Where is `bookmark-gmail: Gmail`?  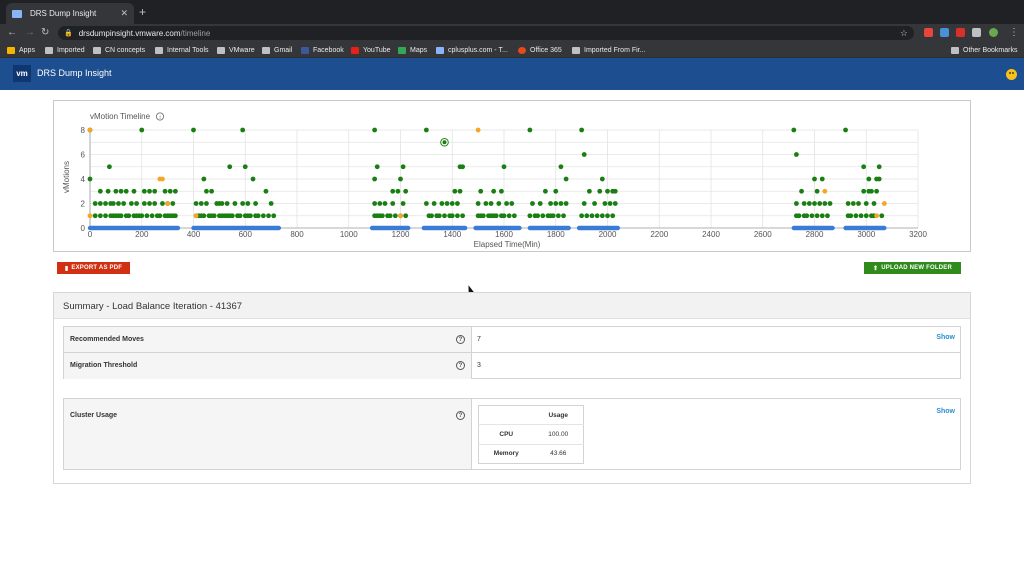 bookmark-gmail: Gmail is located at coordinates (277, 50).